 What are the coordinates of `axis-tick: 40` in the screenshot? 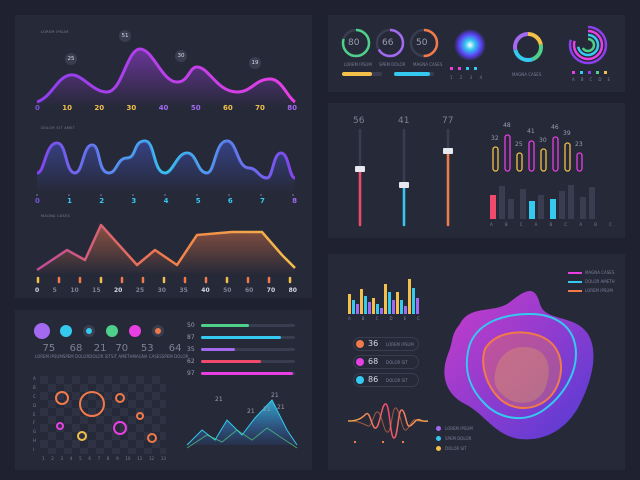 It's located at (163, 108).